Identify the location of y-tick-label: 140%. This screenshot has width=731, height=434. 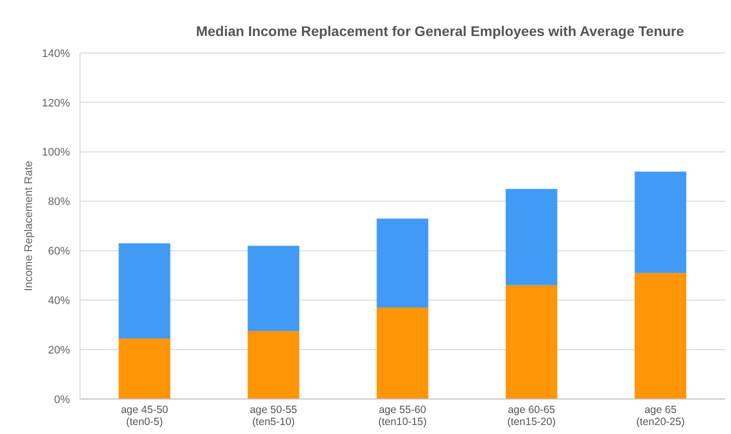
(56, 54).